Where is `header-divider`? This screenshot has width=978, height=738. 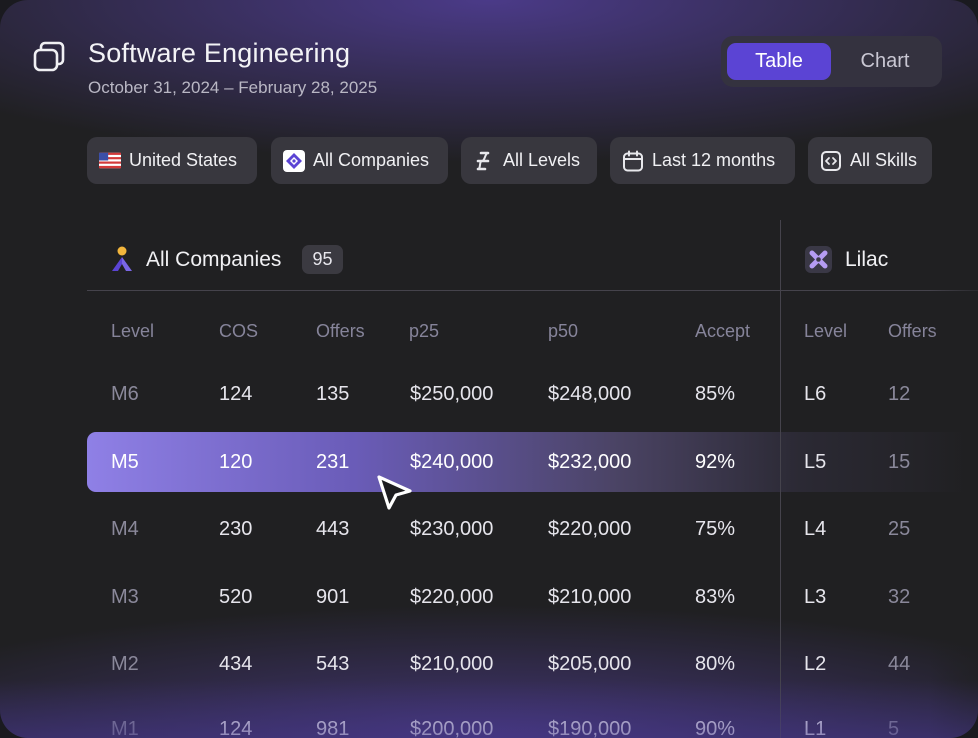 header-divider is located at coordinates (532, 290).